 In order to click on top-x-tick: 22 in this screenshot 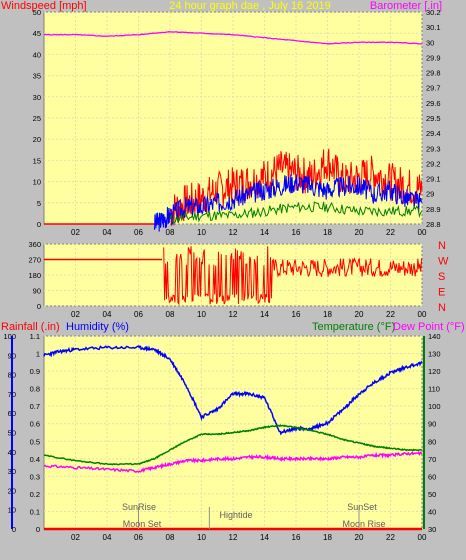, I will do `click(390, 232)`.